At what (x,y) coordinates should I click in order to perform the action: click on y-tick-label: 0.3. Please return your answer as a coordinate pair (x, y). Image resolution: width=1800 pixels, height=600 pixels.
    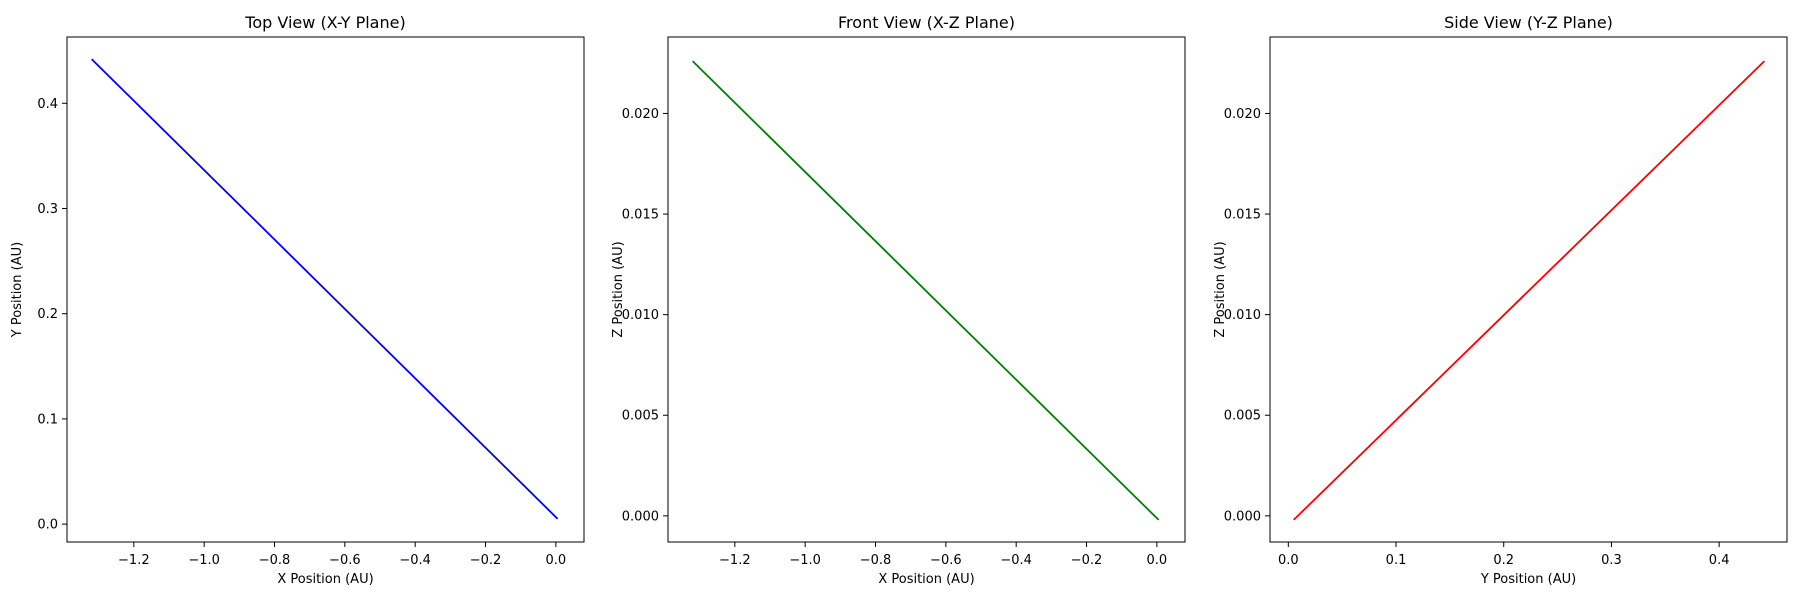
    Looking at the image, I should click on (47, 209).